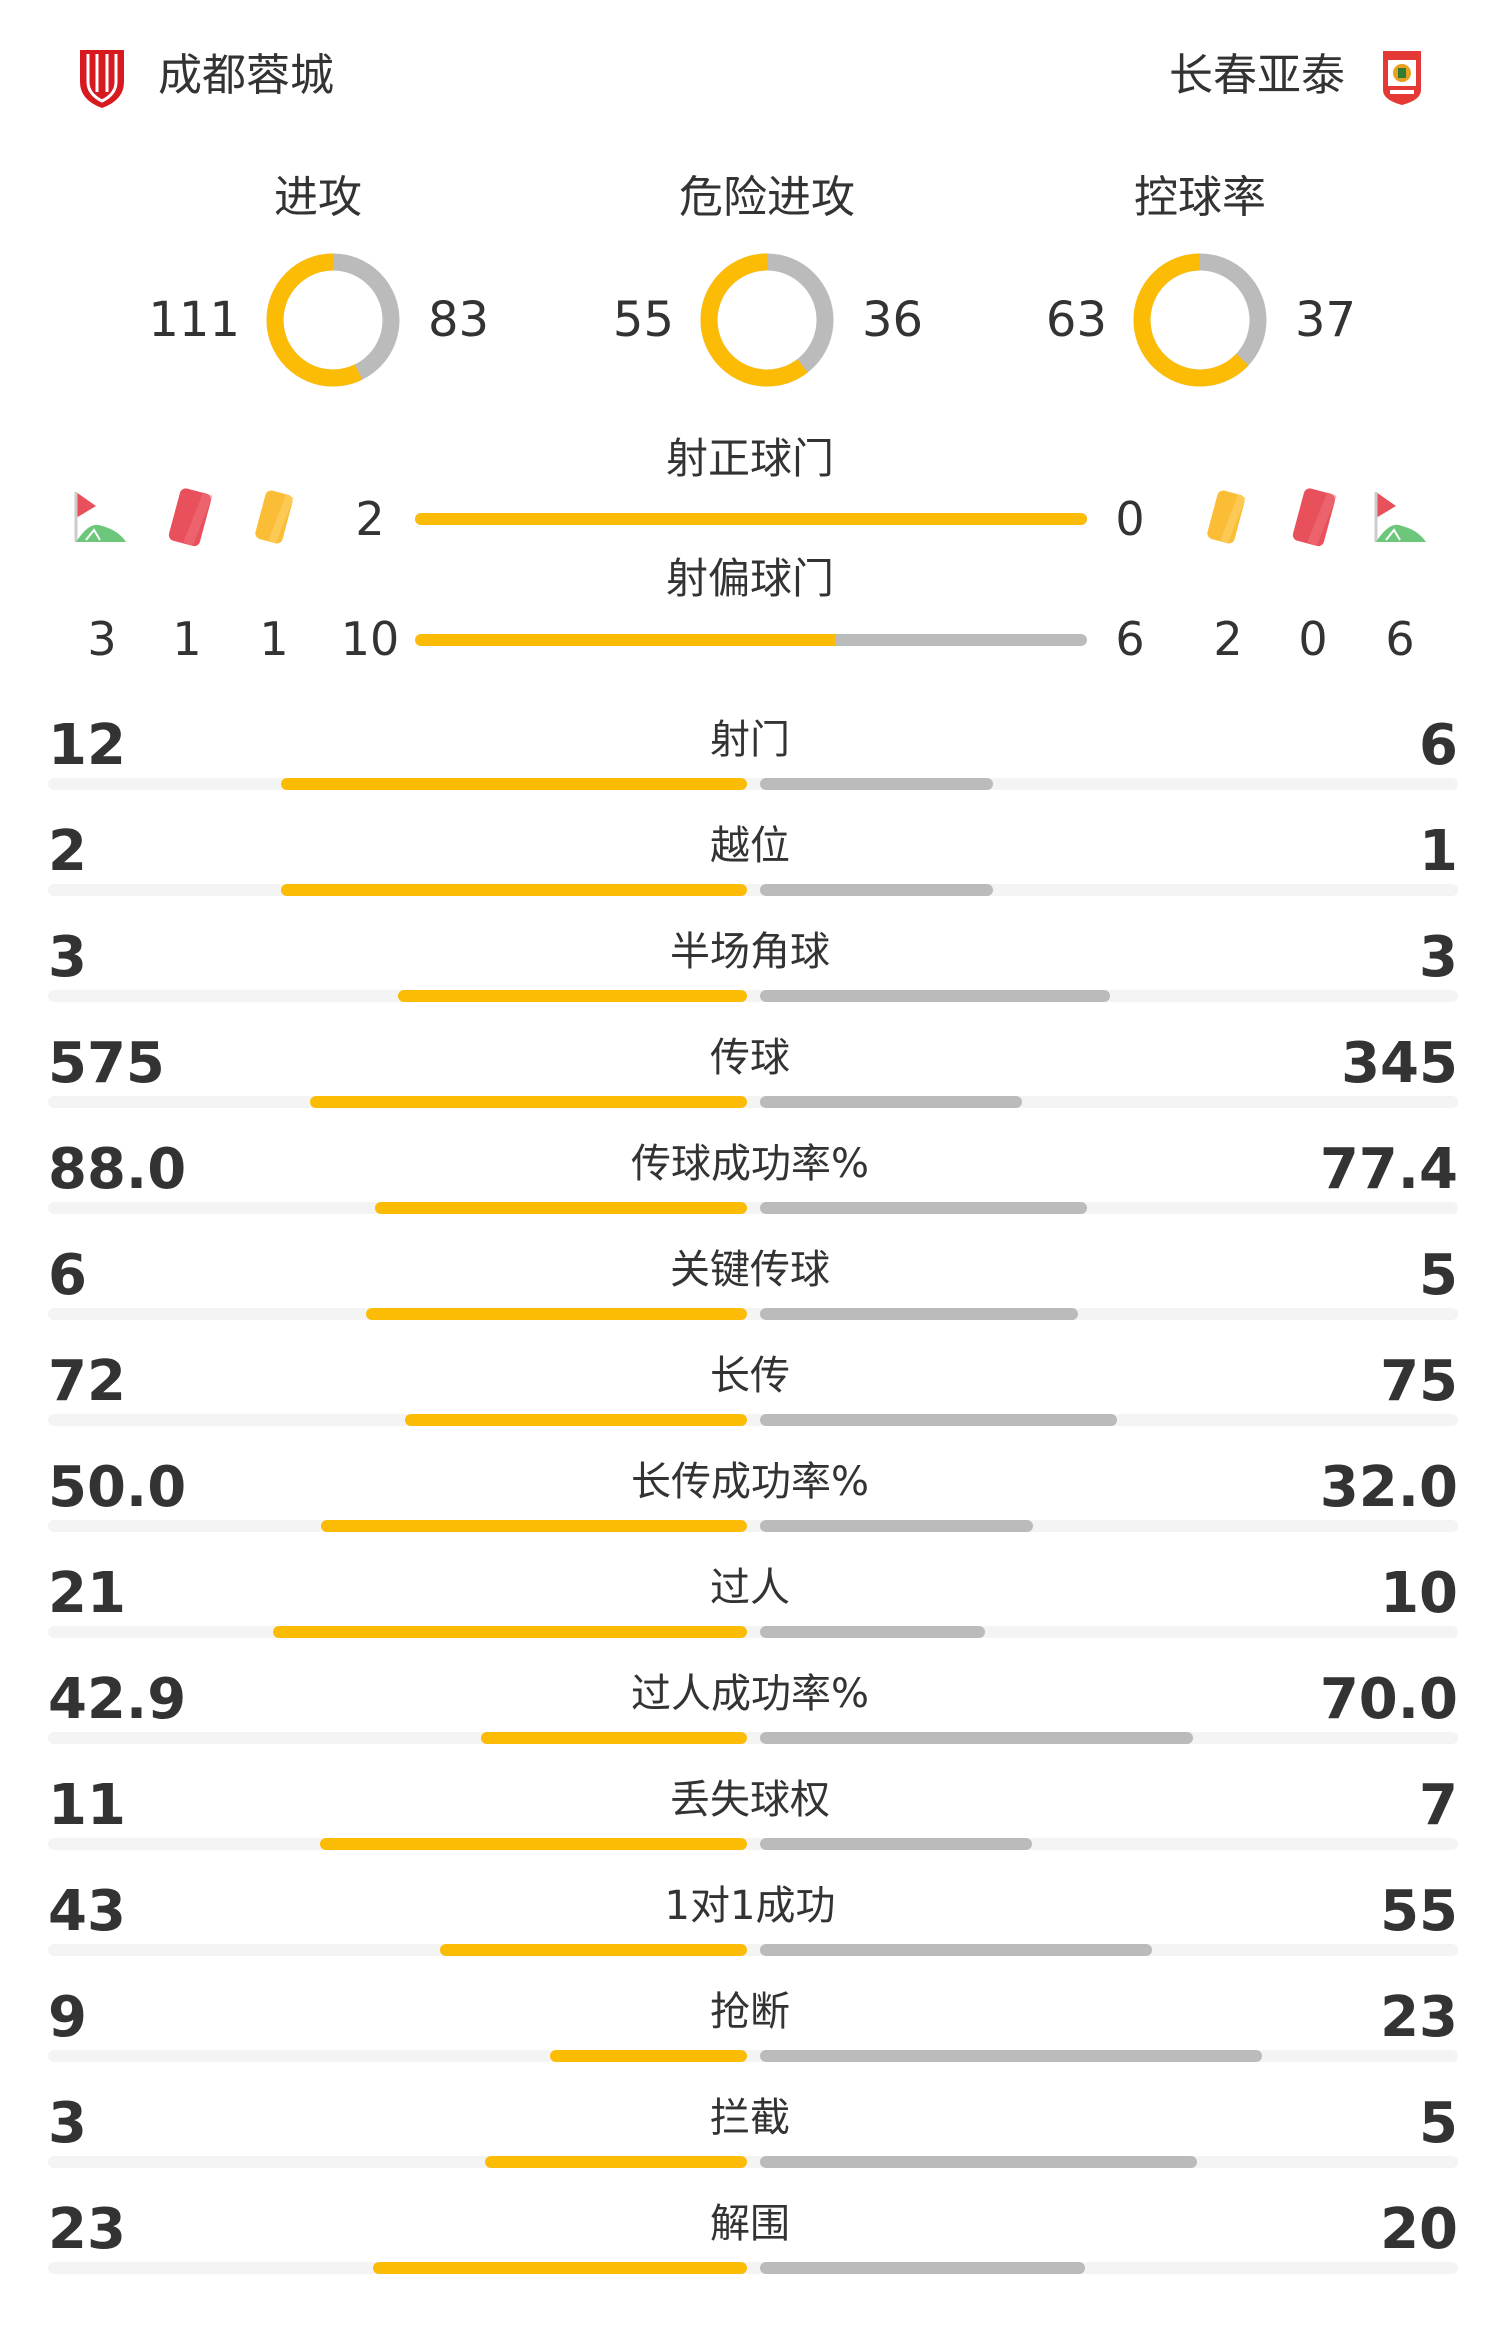 The height and width of the screenshot is (2350, 1500). What do you see at coordinates (750, 2012) in the screenshot?
I see `stat-label: 抢断` at bounding box center [750, 2012].